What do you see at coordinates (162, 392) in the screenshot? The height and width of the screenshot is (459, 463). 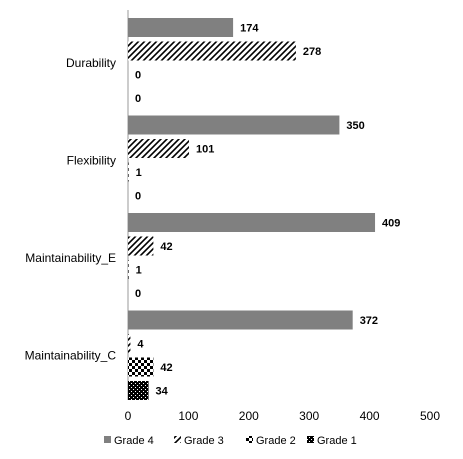 I see `data-label-grade-1-maintainability-c: 34` at bounding box center [162, 392].